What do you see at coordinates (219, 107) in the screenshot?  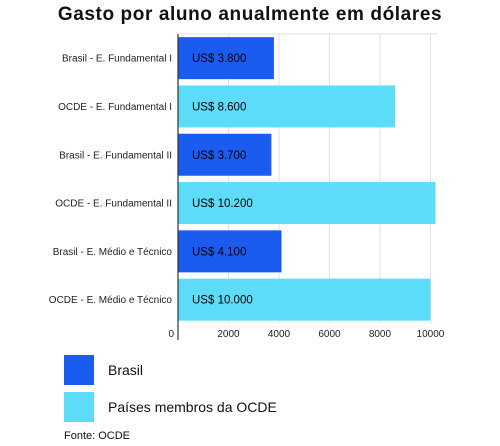 I see `bar-value-label: US$ 8.600` at bounding box center [219, 107].